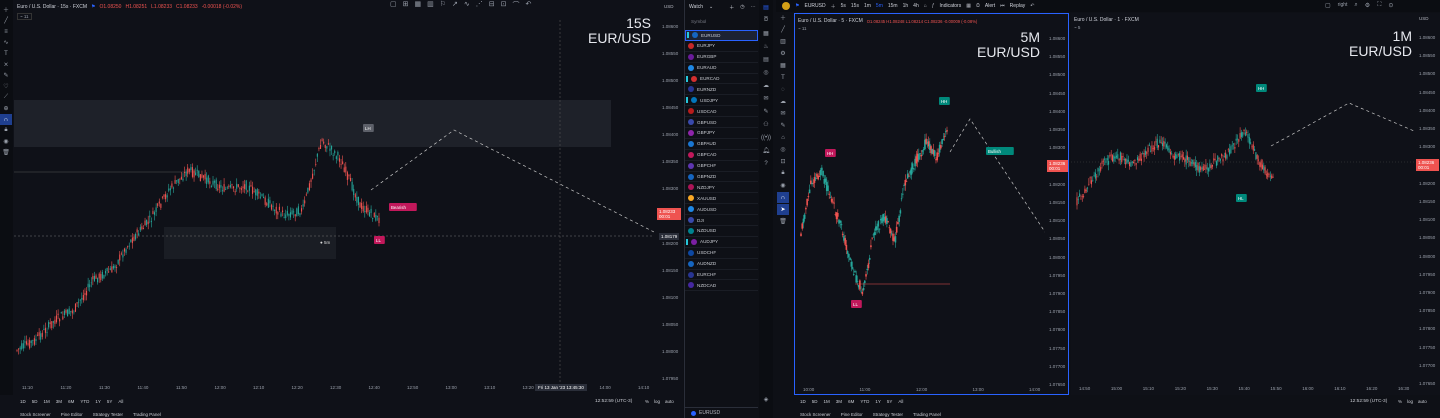 This screenshot has height=418, width=1440. I want to click on data-window-icon: ▦, so click(766, 34).